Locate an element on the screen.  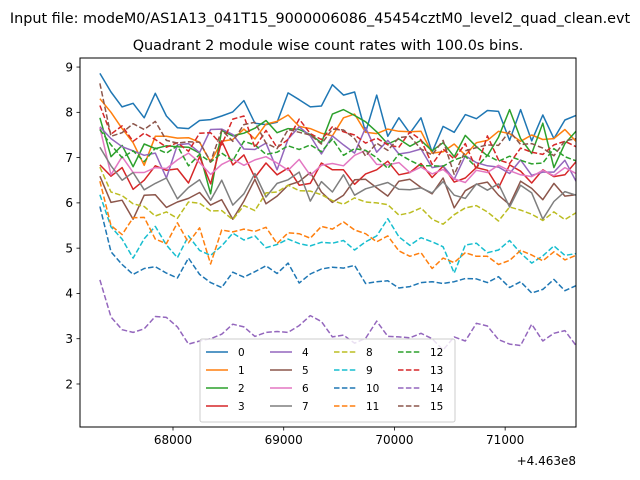
legend-label-1: 1 is located at coordinates (241, 371).